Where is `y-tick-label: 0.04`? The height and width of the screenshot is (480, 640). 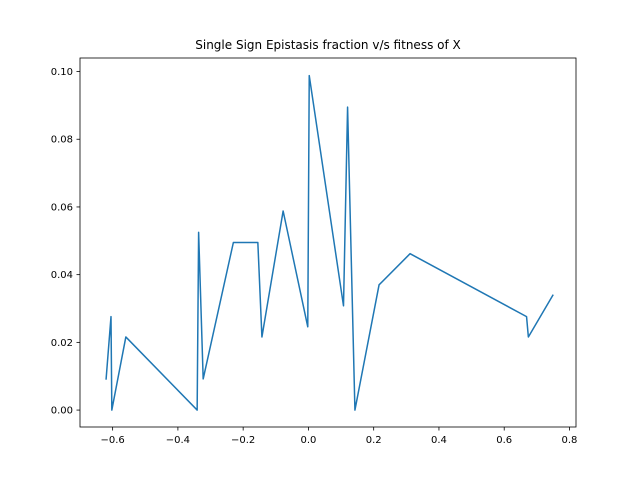
y-tick-label: 0.04 is located at coordinates (62, 275).